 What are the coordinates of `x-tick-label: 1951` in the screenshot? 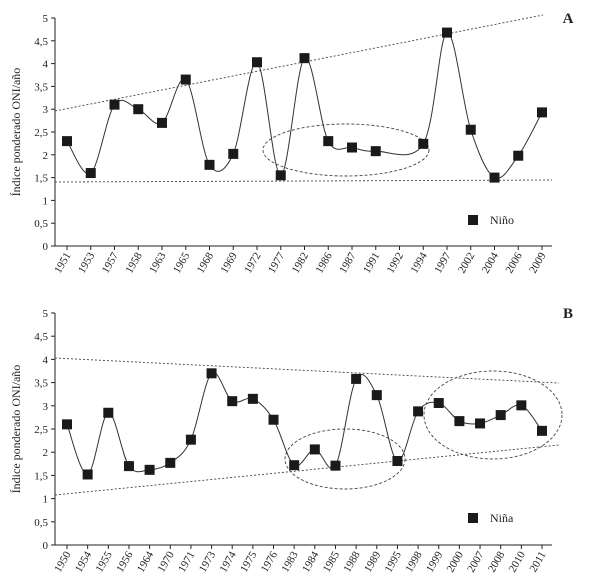 It's located at (62, 263).